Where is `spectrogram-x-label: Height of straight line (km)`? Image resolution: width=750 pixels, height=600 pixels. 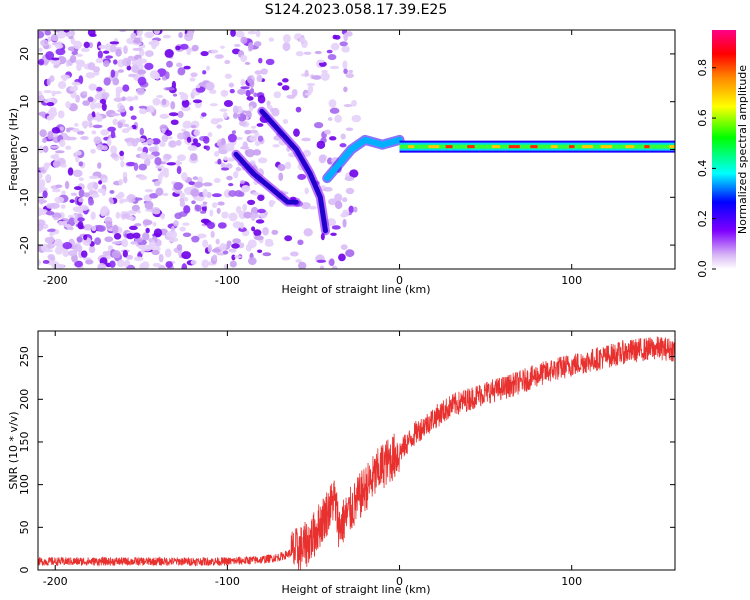
spectrogram-x-label: Height of straight line (km) is located at coordinates (355, 289).